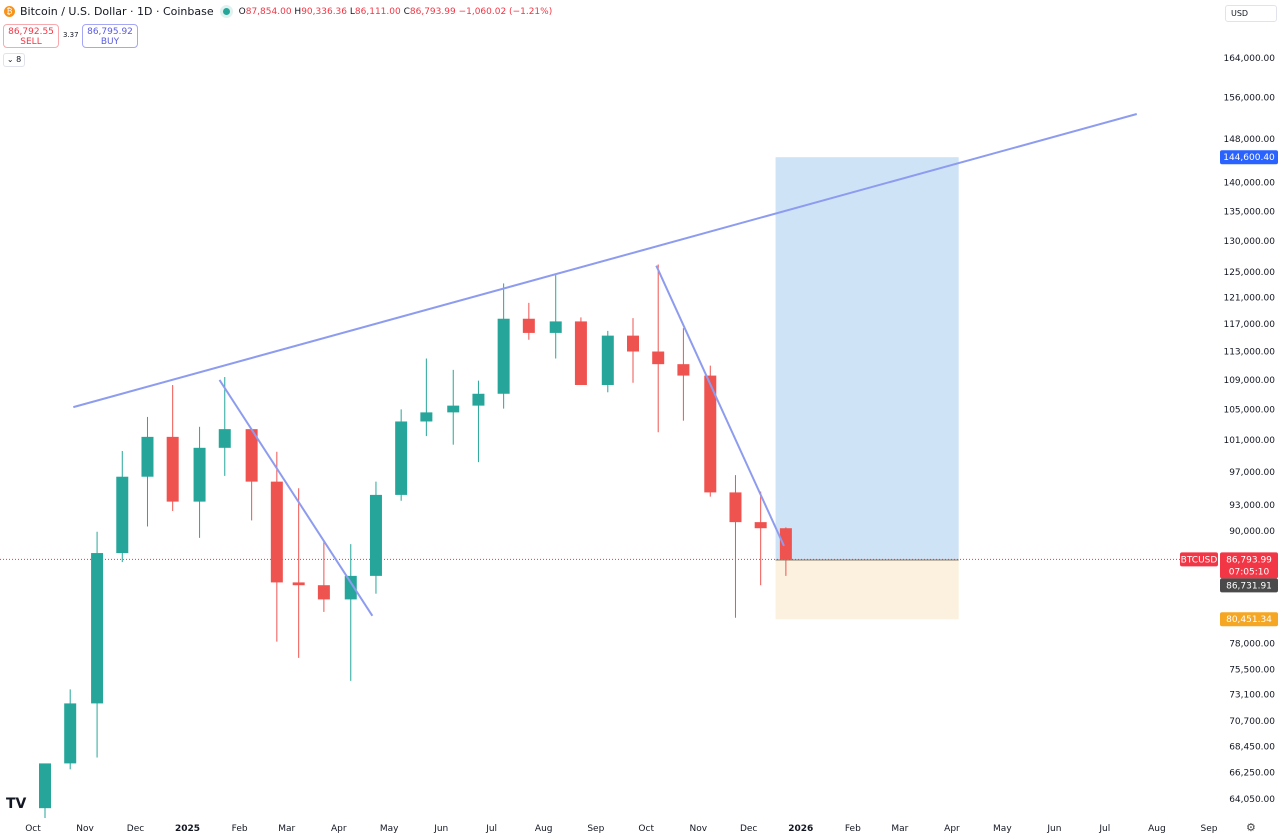  I want to click on y-tick-label: 156,000.00, so click(1249, 98).